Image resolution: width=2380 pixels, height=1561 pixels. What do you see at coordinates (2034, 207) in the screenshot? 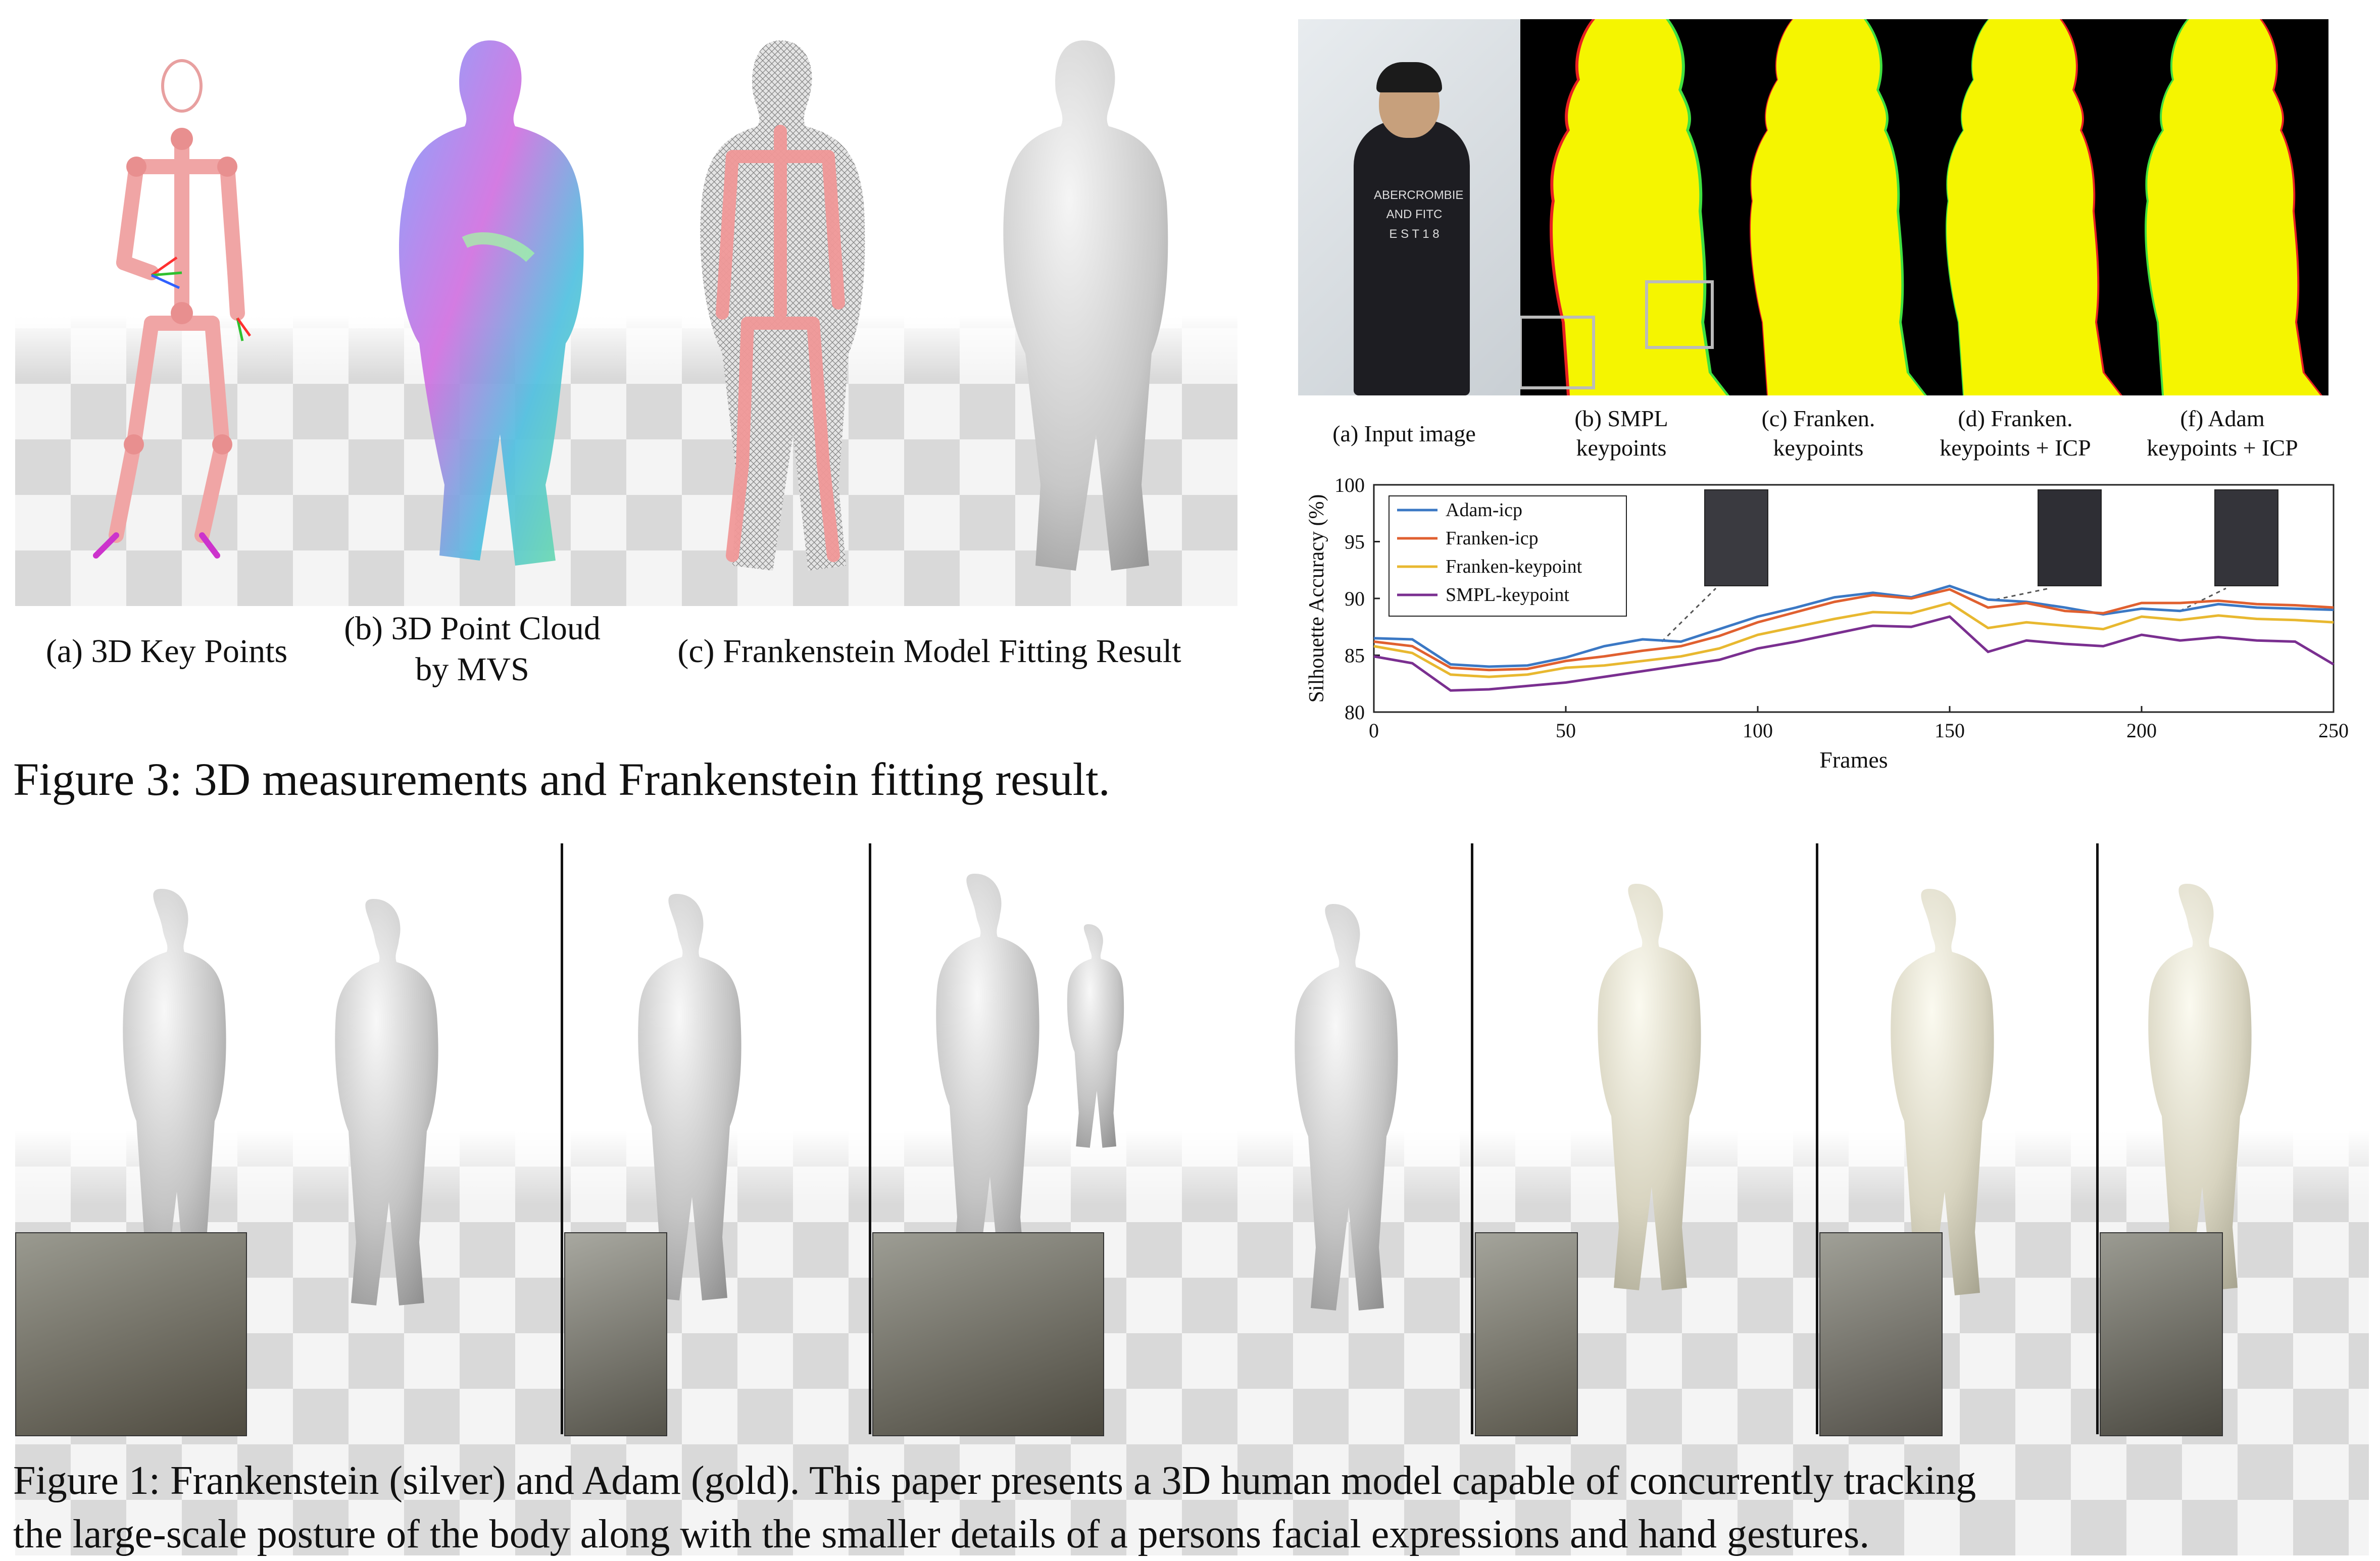
I see `panel-d` at bounding box center [2034, 207].